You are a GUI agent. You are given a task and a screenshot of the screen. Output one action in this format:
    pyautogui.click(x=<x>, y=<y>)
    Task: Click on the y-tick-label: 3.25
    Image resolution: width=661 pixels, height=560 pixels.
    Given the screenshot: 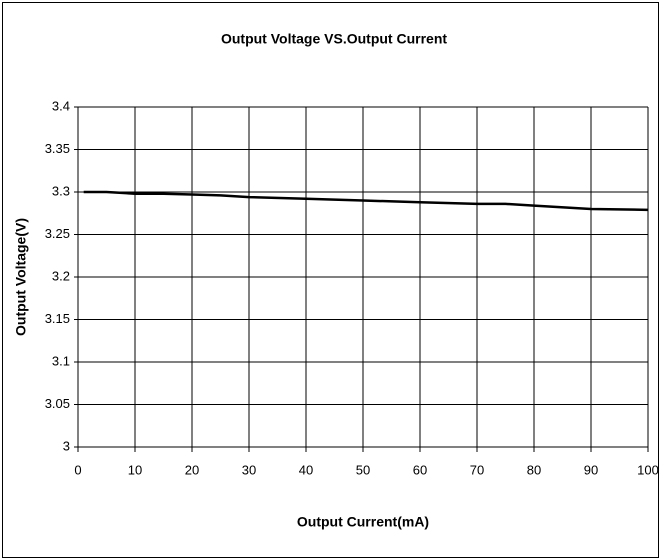 What is the action you would take?
    pyautogui.click(x=57, y=233)
    